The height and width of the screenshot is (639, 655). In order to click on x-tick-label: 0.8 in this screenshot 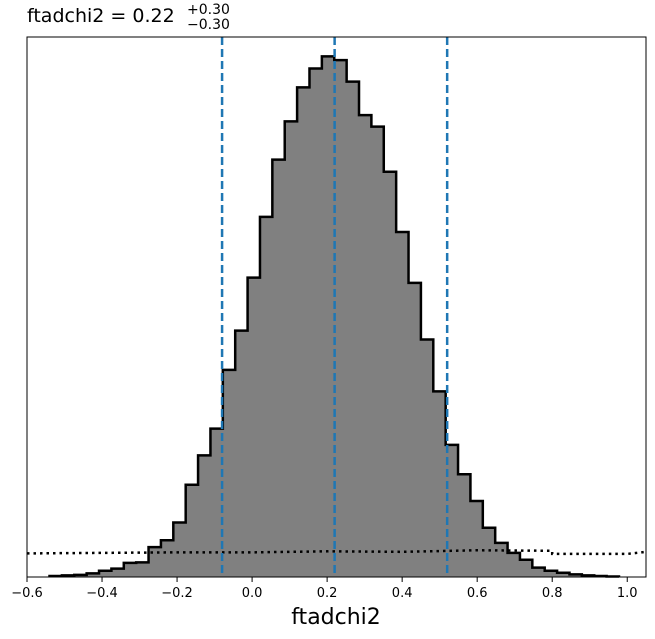, I will do `click(552, 593)`.